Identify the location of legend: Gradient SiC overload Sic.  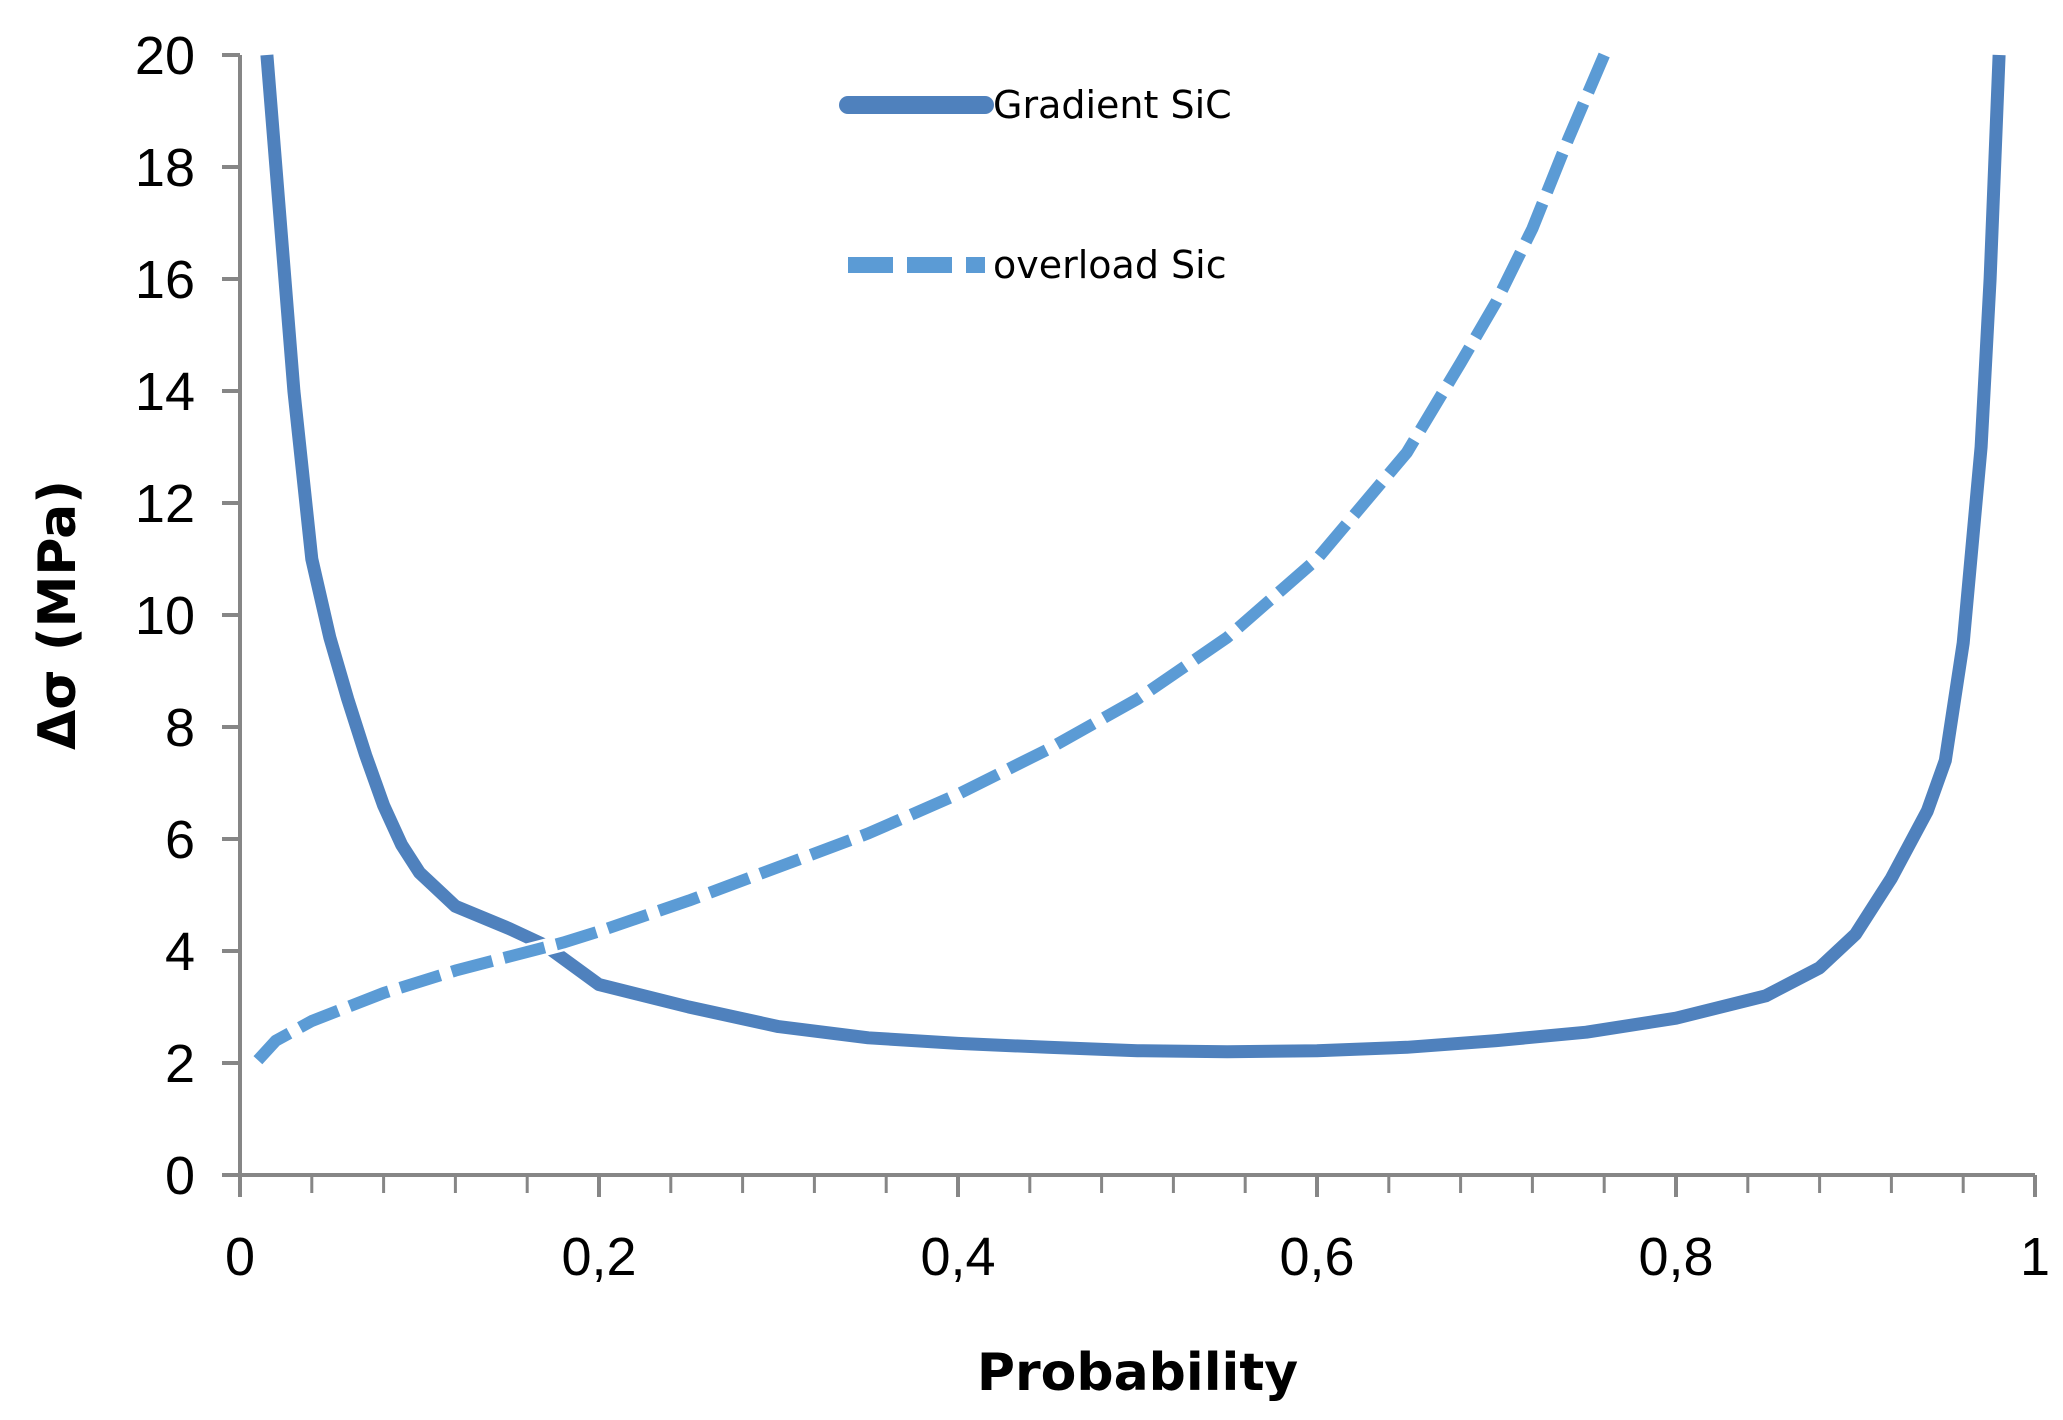
(1035, 185).